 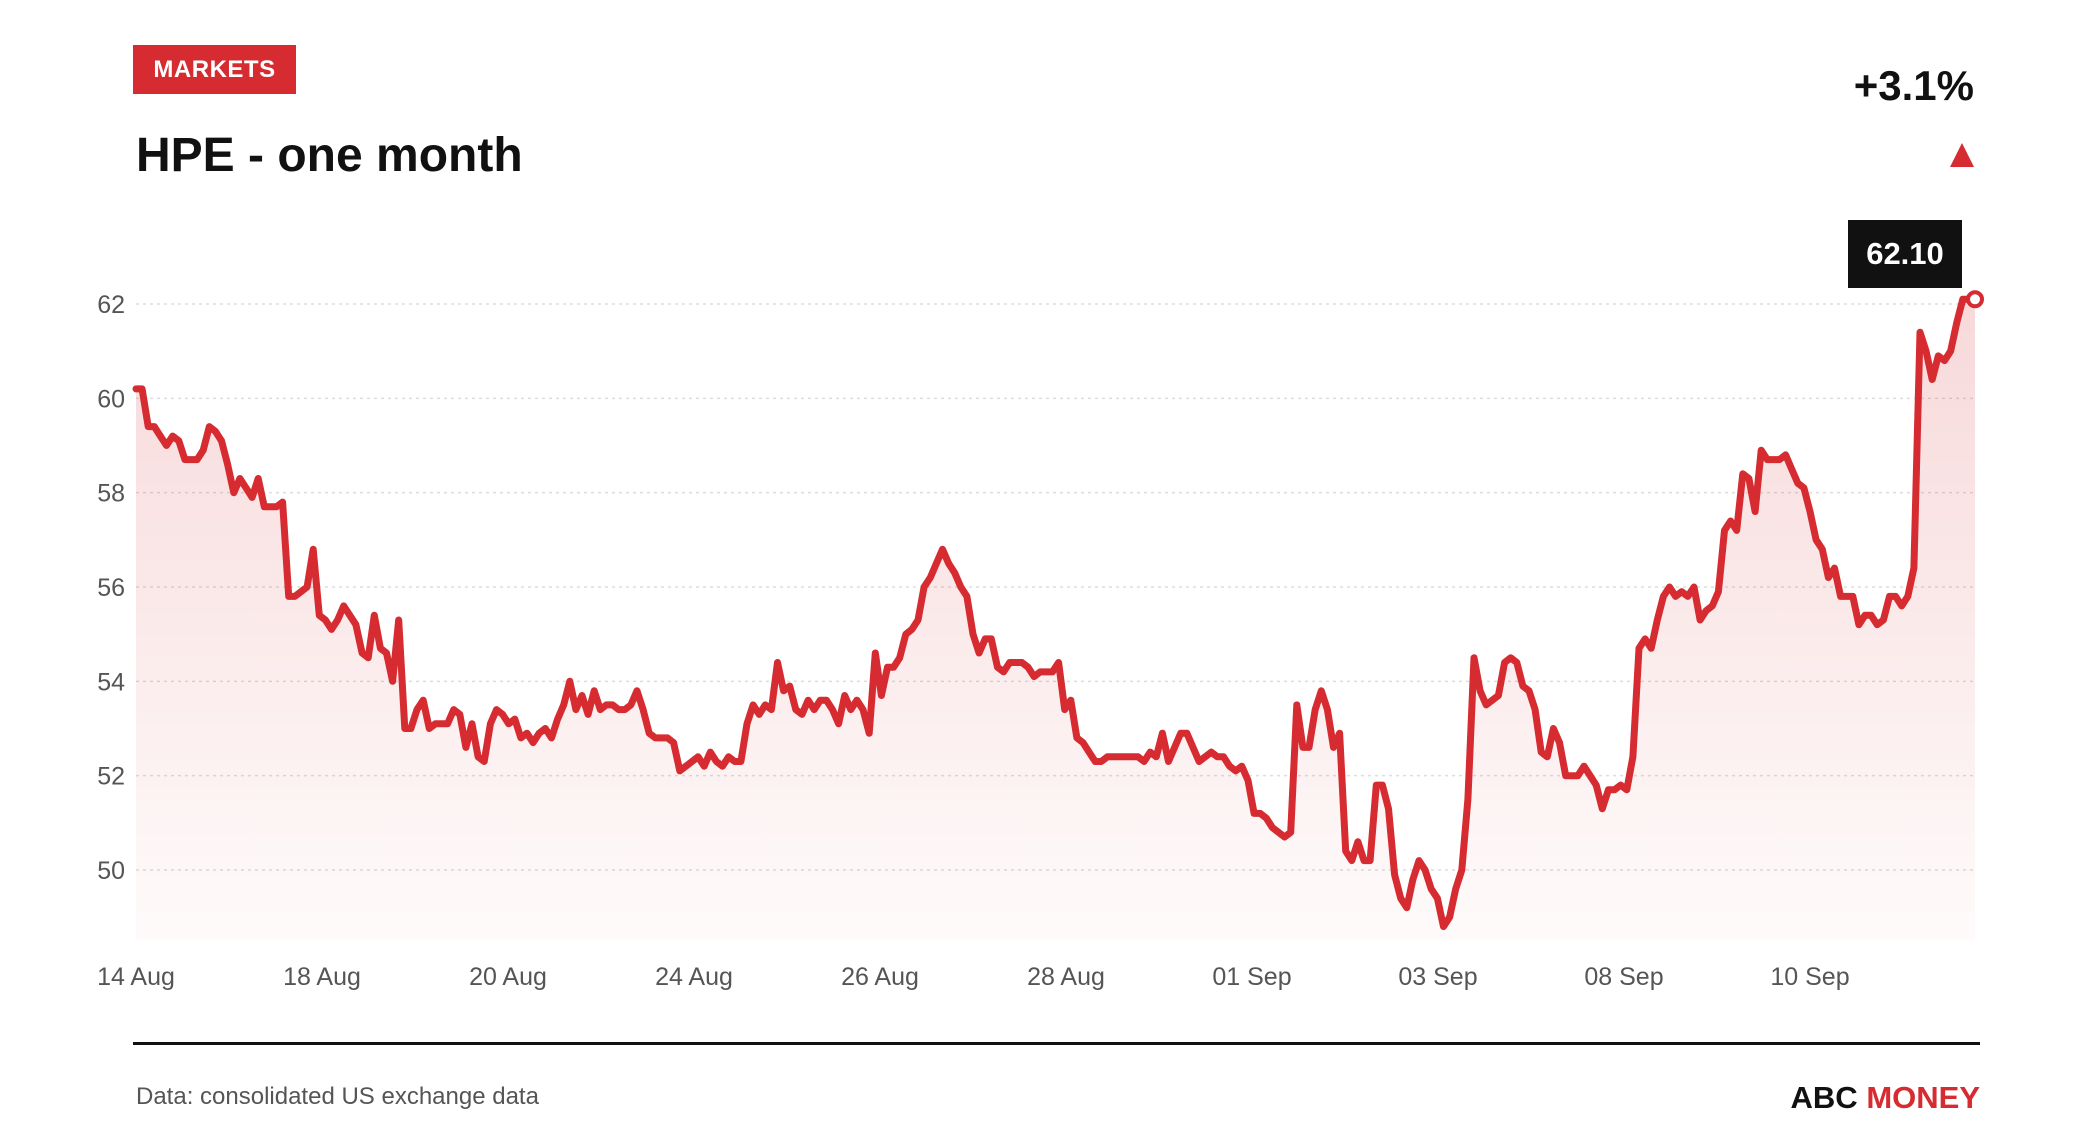 I want to click on x-tick-label: 08 Sep, so click(x=1623, y=977).